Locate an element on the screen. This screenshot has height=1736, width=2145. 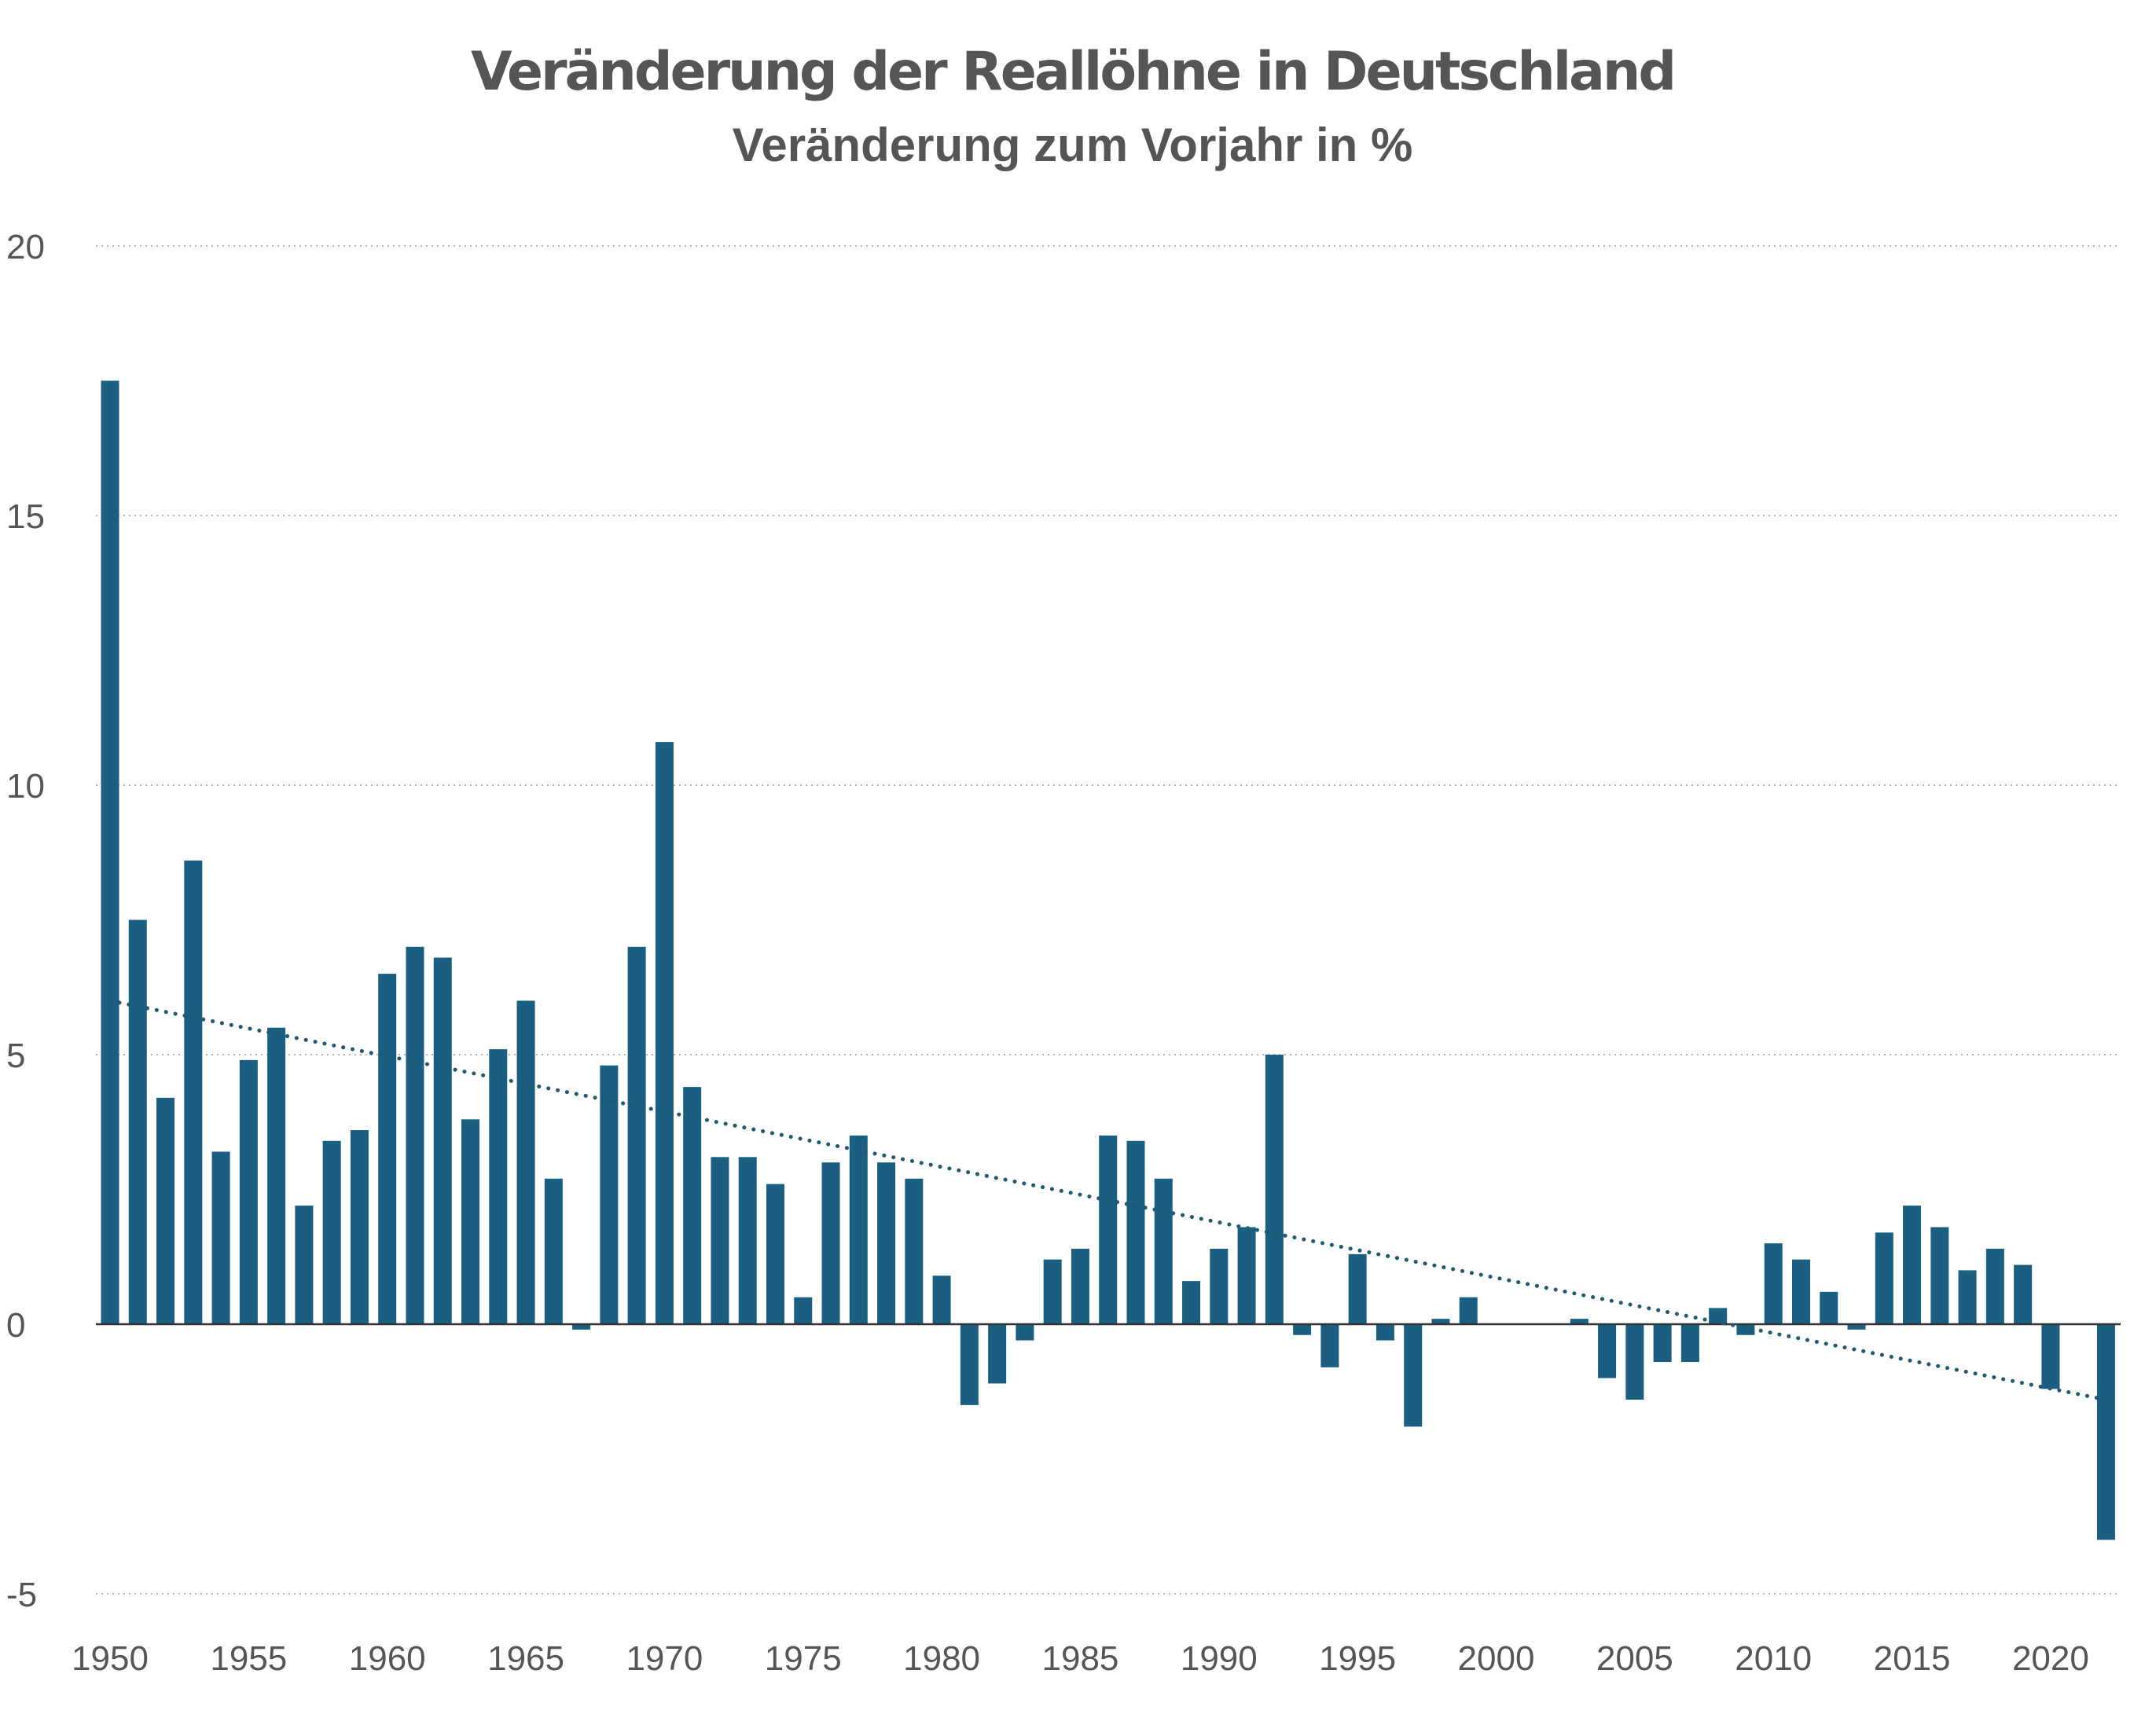
bar-1991 is located at coordinates (1247, 1275).